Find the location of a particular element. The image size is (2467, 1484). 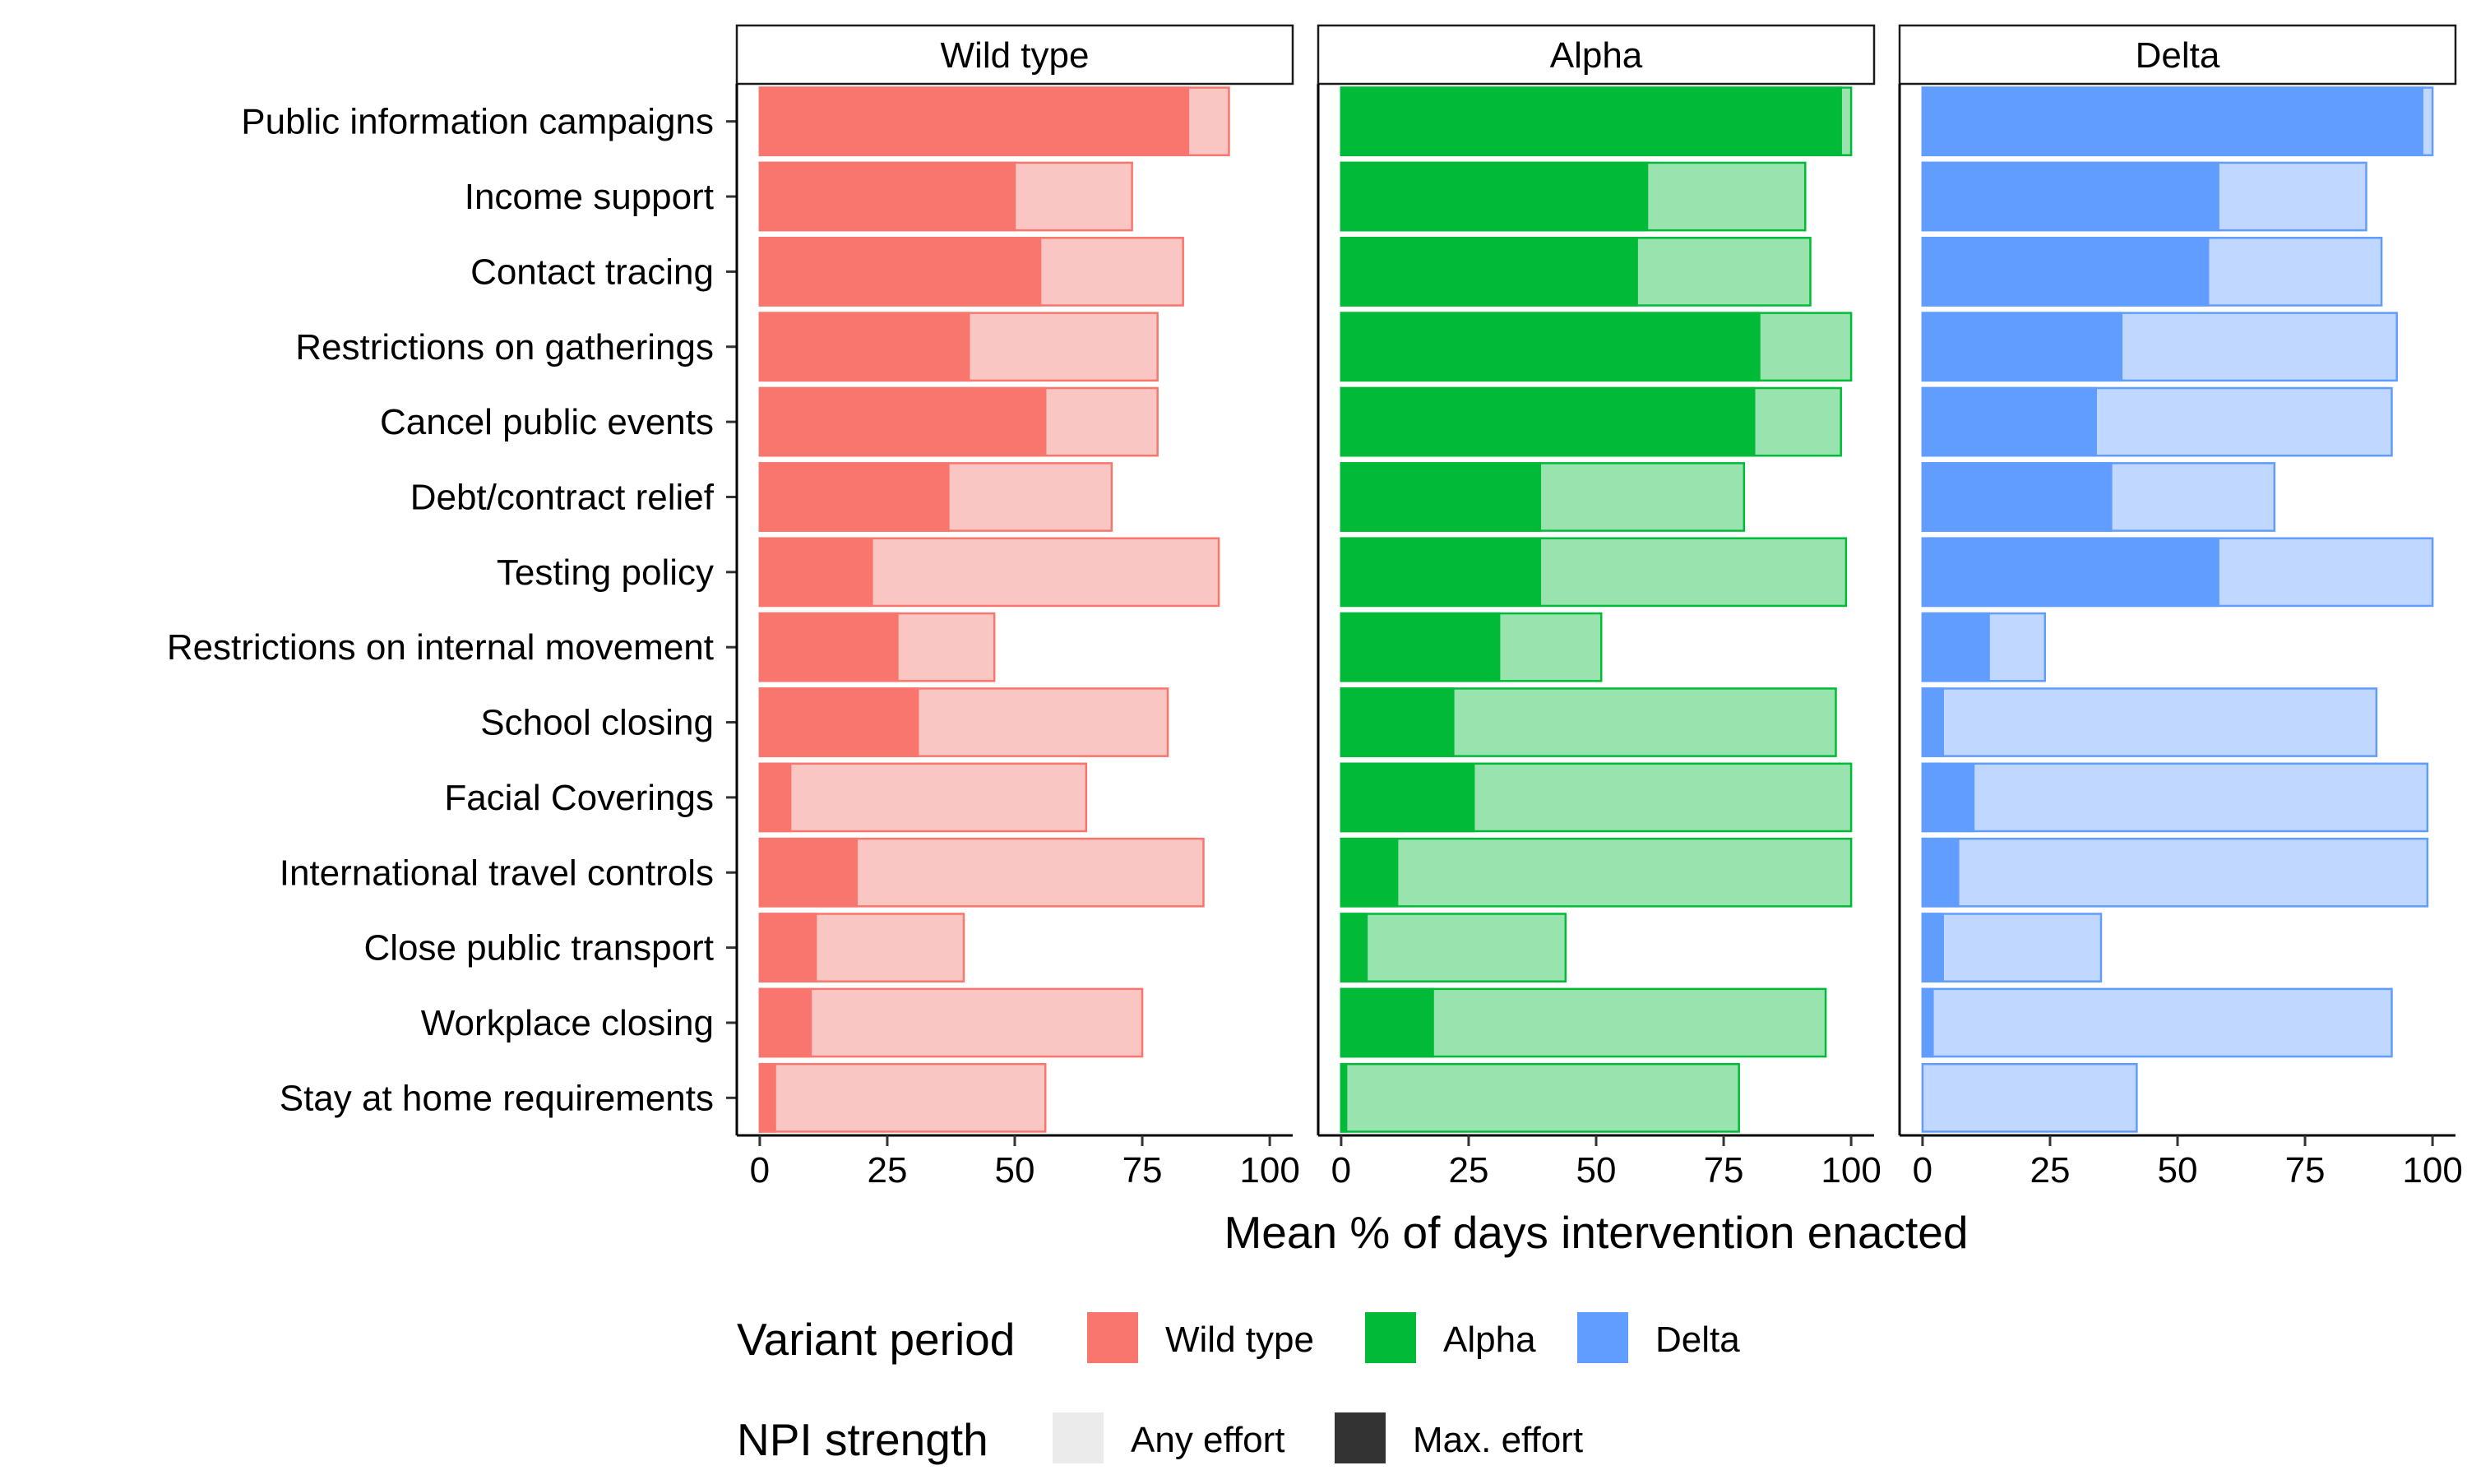

y-tick-label: Restrictions on gatherings is located at coordinates (504, 347).